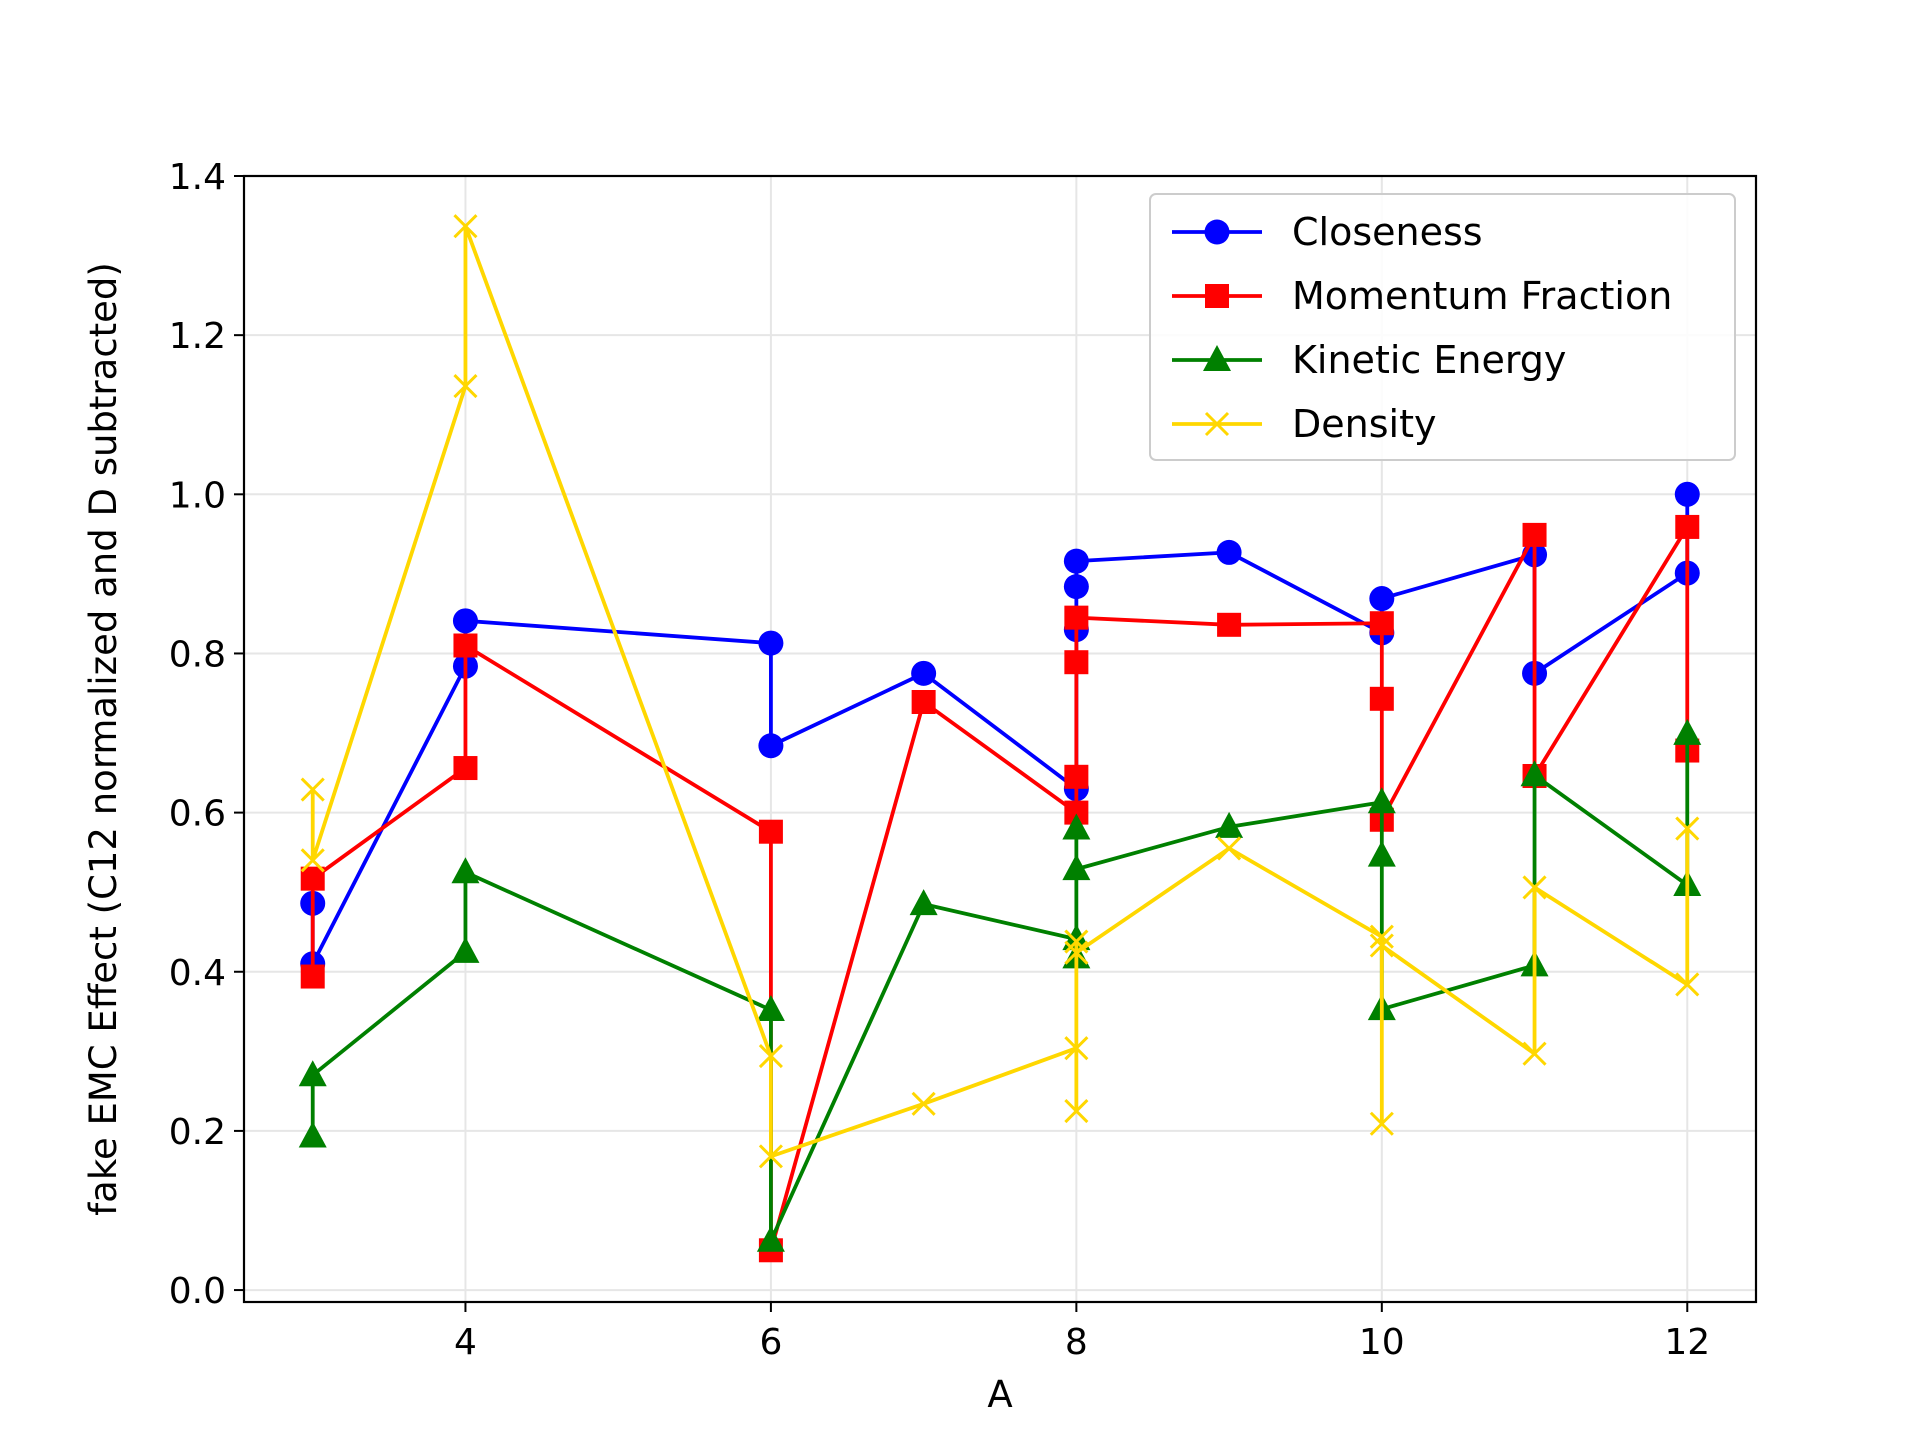 The height and width of the screenshot is (1440, 1920). What do you see at coordinates (197, 495) in the screenshot?
I see `y-tick-label: 1.0` at bounding box center [197, 495].